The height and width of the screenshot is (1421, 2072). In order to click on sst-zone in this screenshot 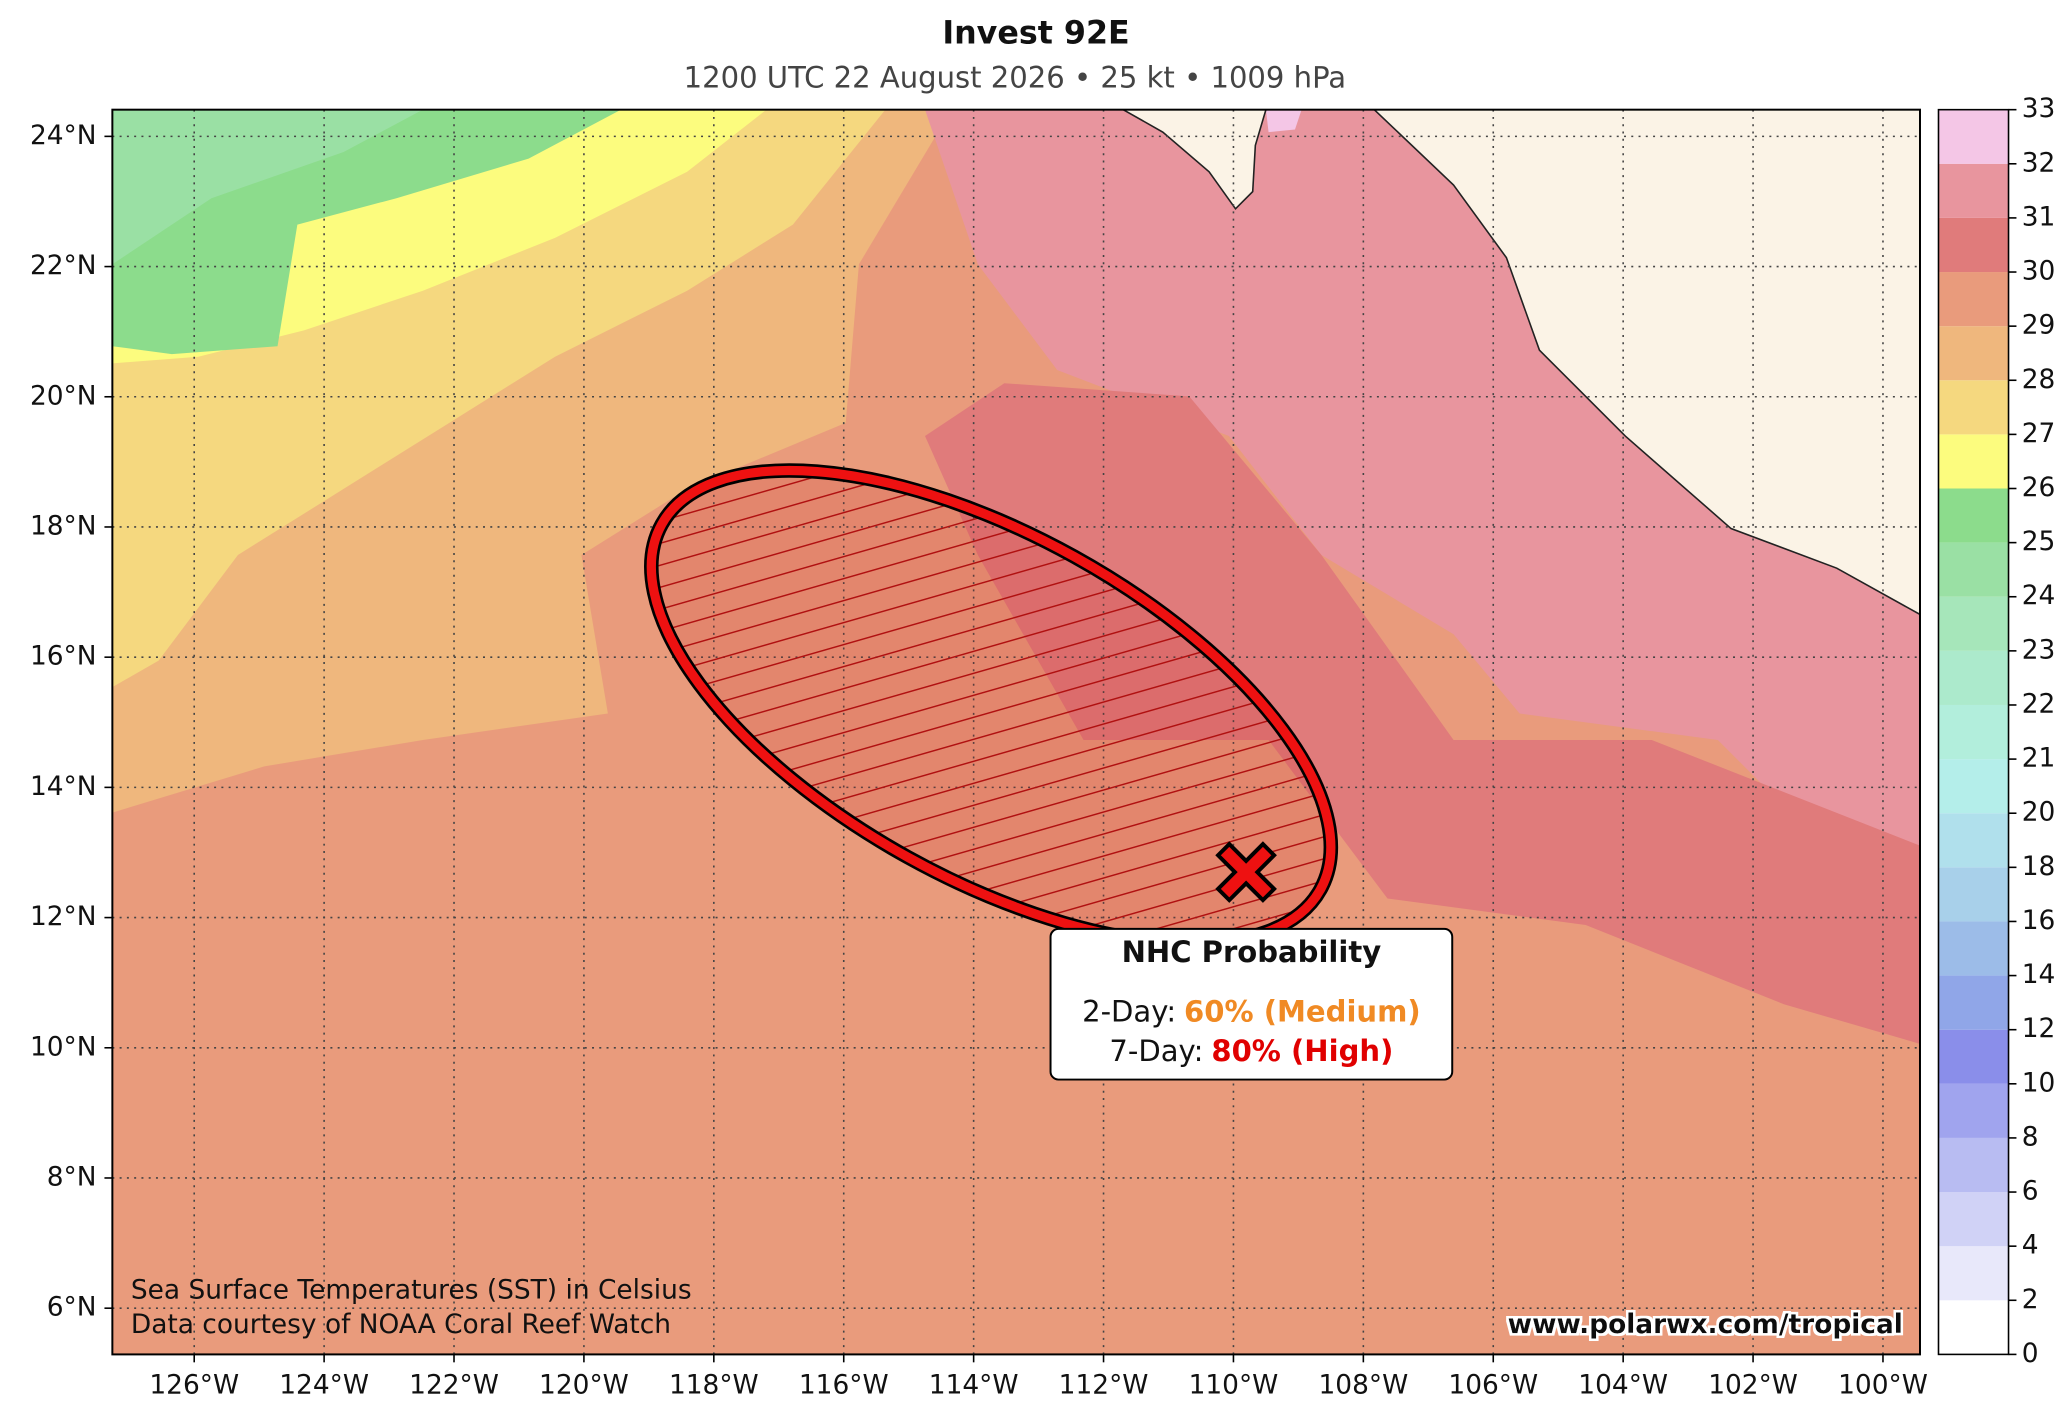, I will do `click(267, 187)`.